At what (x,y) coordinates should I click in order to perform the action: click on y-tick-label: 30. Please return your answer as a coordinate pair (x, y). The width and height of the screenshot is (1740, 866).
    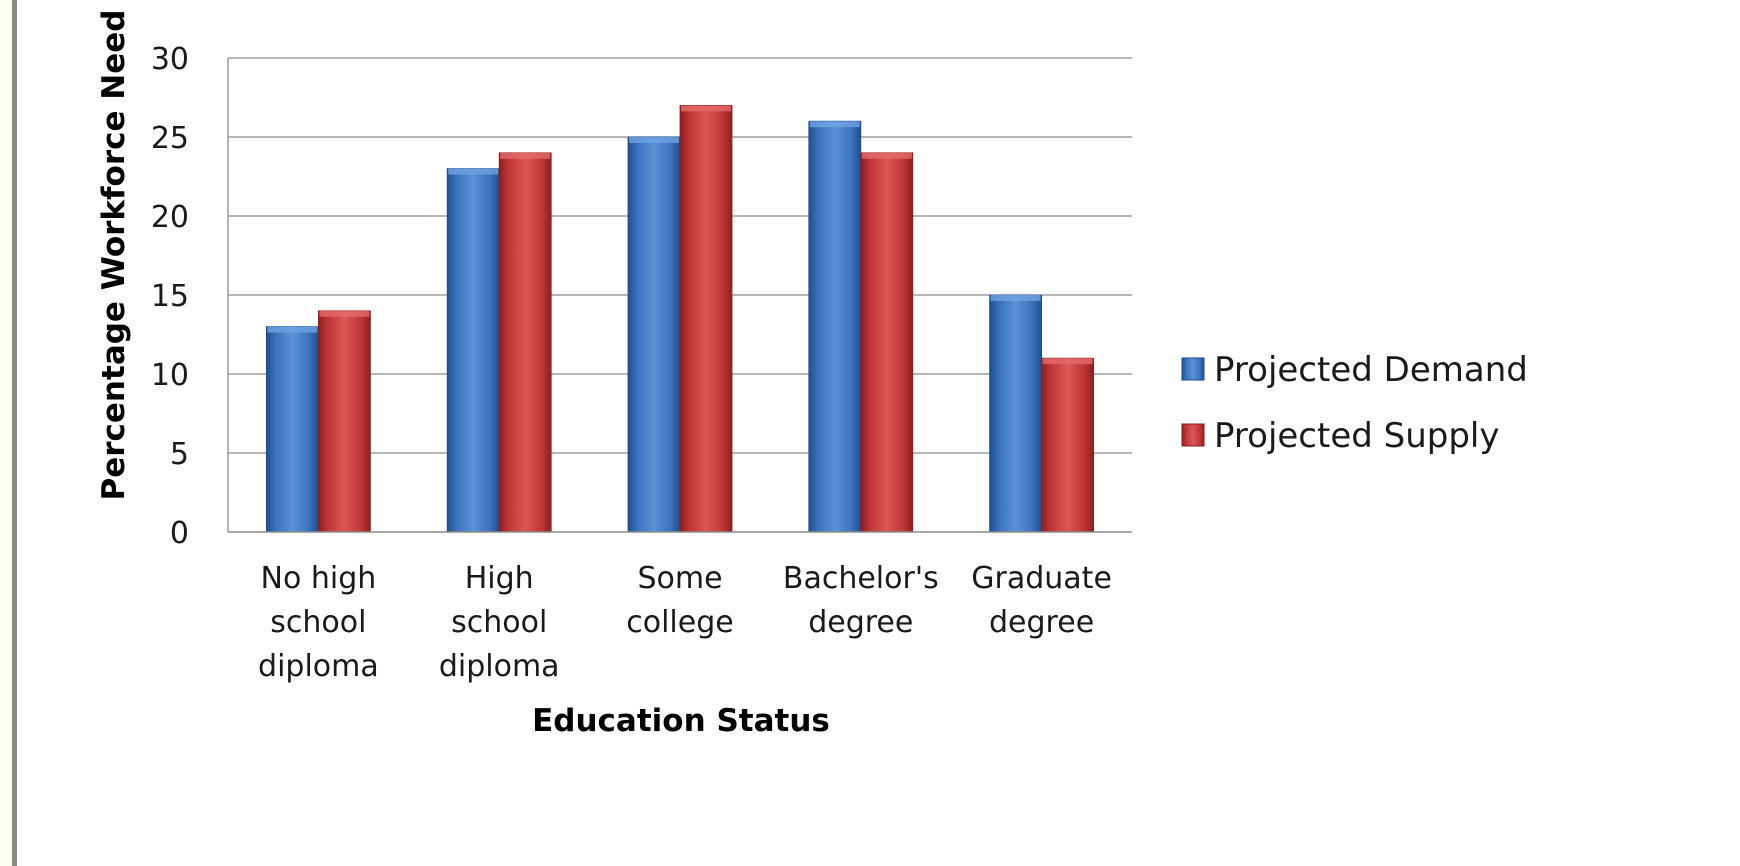
    Looking at the image, I should click on (170, 59).